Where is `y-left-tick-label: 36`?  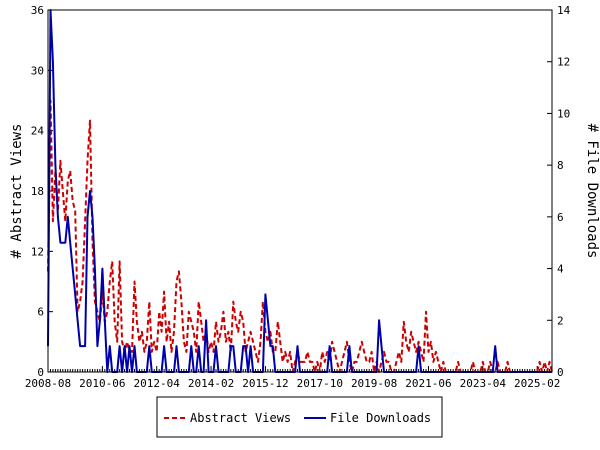
y-left-tick-label: 36 is located at coordinates (37, 10).